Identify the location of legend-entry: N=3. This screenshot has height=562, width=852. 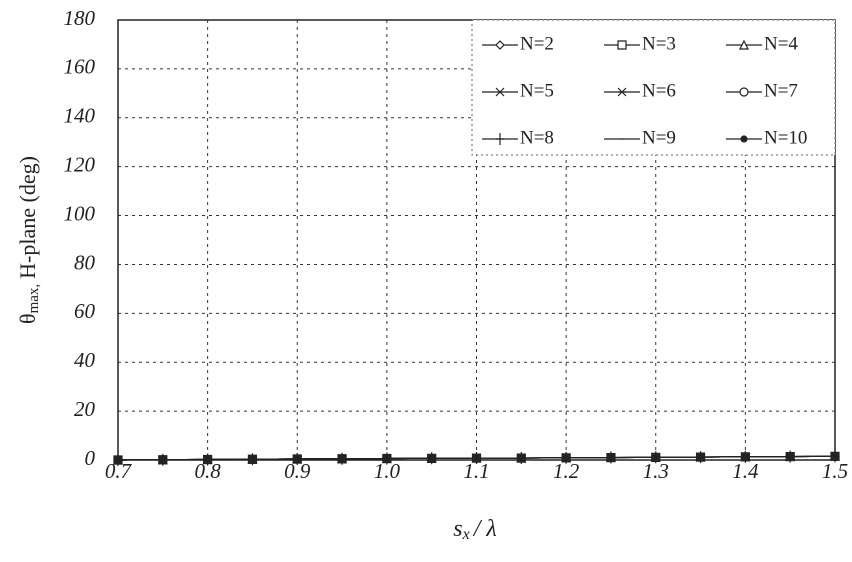
(640, 43).